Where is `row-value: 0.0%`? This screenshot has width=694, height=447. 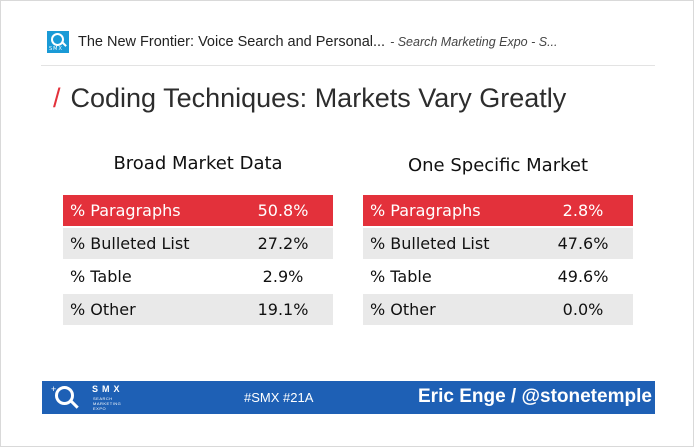 row-value: 0.0% is located at coordinates (583, 309).